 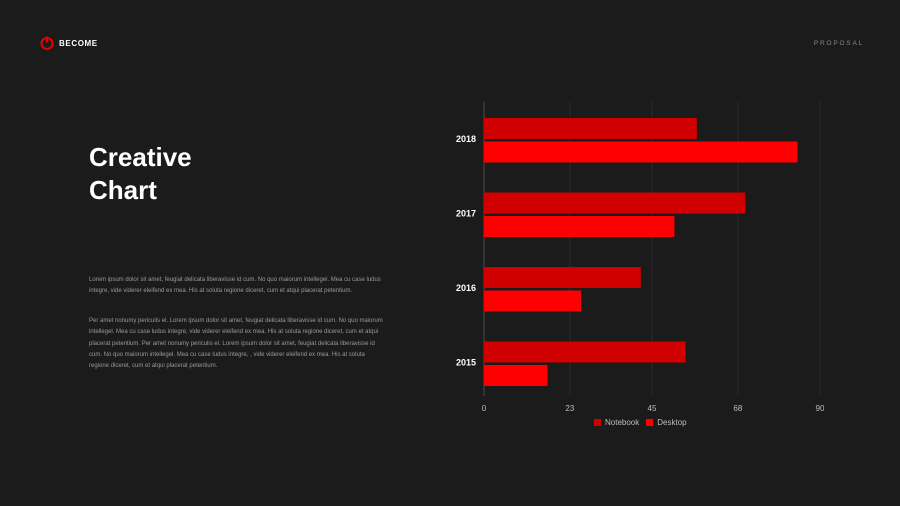 I want to click on x-tick-label: 68, so click(x=737, y=408).